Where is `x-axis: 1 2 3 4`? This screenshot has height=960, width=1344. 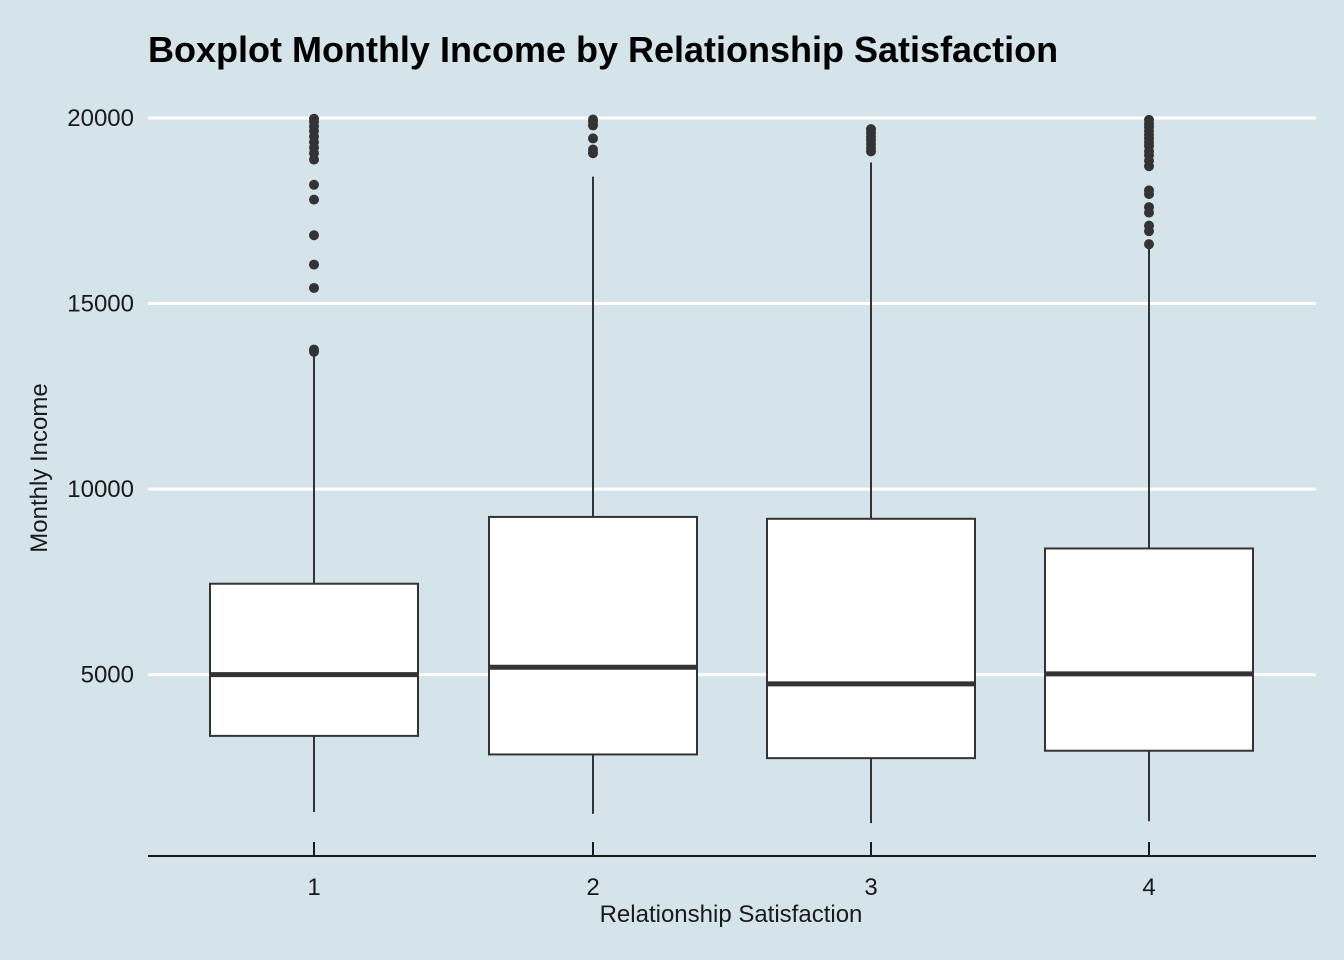
x-axis: 1 2 3 4 is located at coordinates (732, 871).